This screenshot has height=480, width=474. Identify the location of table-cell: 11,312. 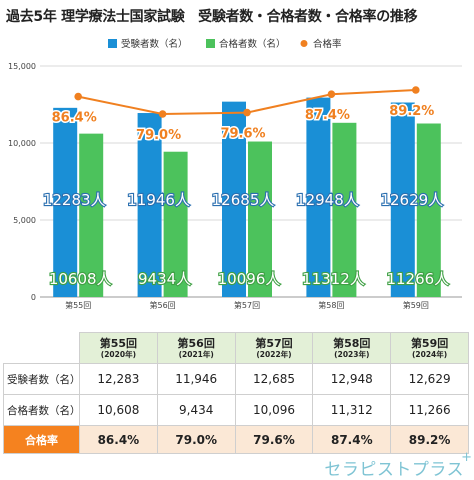
(352, 410).